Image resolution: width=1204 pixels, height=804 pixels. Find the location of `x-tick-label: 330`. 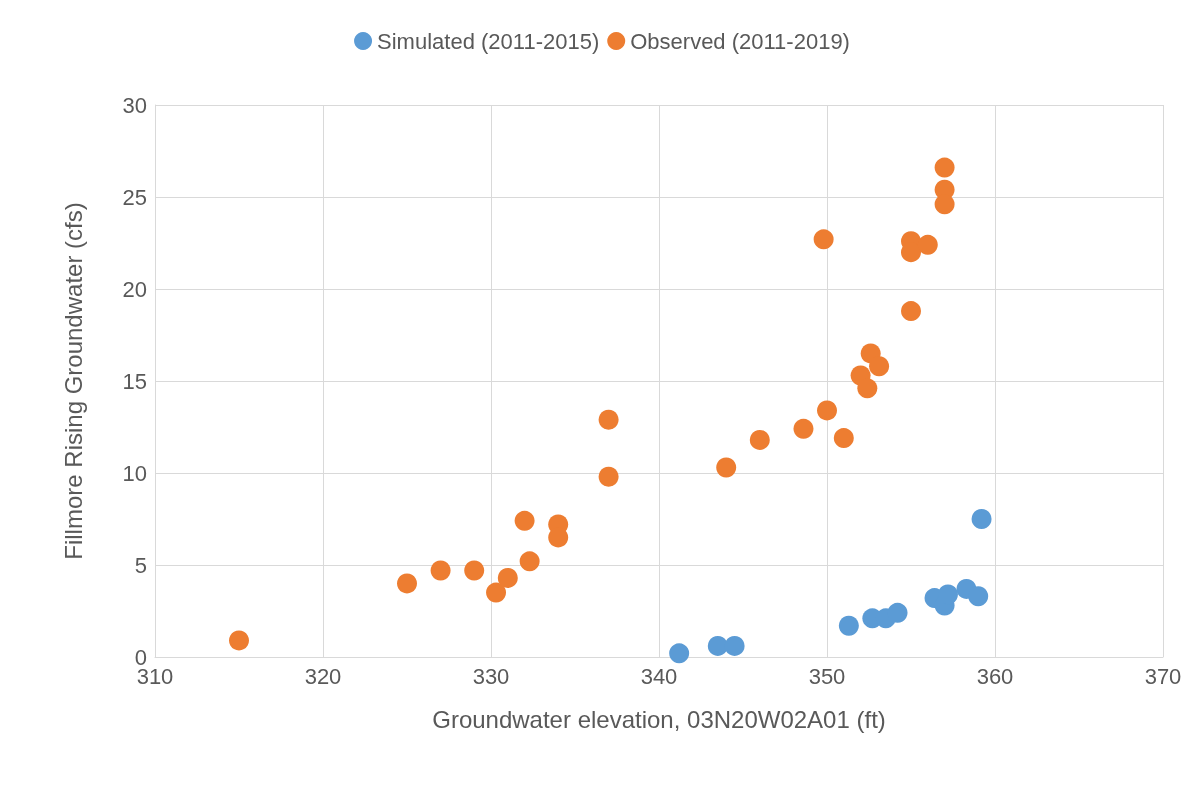

x-tick-label: 330 is located at coordinates (491, 676).